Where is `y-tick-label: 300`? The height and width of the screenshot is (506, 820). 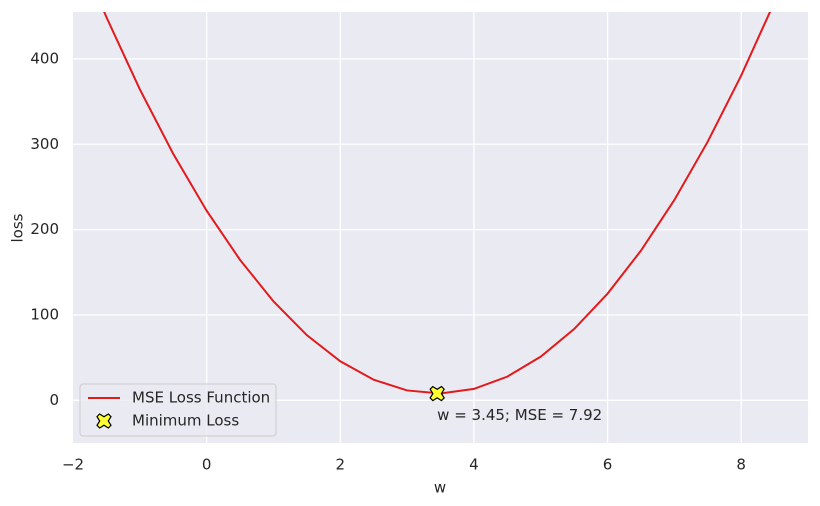
y-tick-label: 300 is located at coordinates (44, 144).